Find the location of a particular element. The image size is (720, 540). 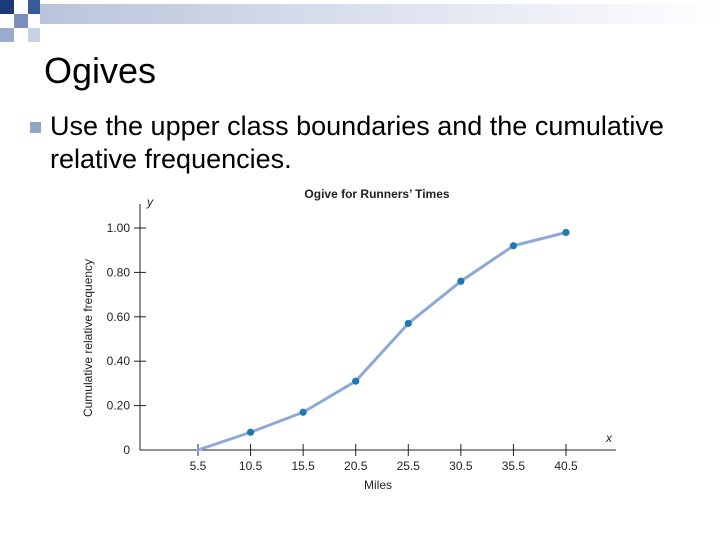

bullet-square-icon is located at coordinates (35, 127).